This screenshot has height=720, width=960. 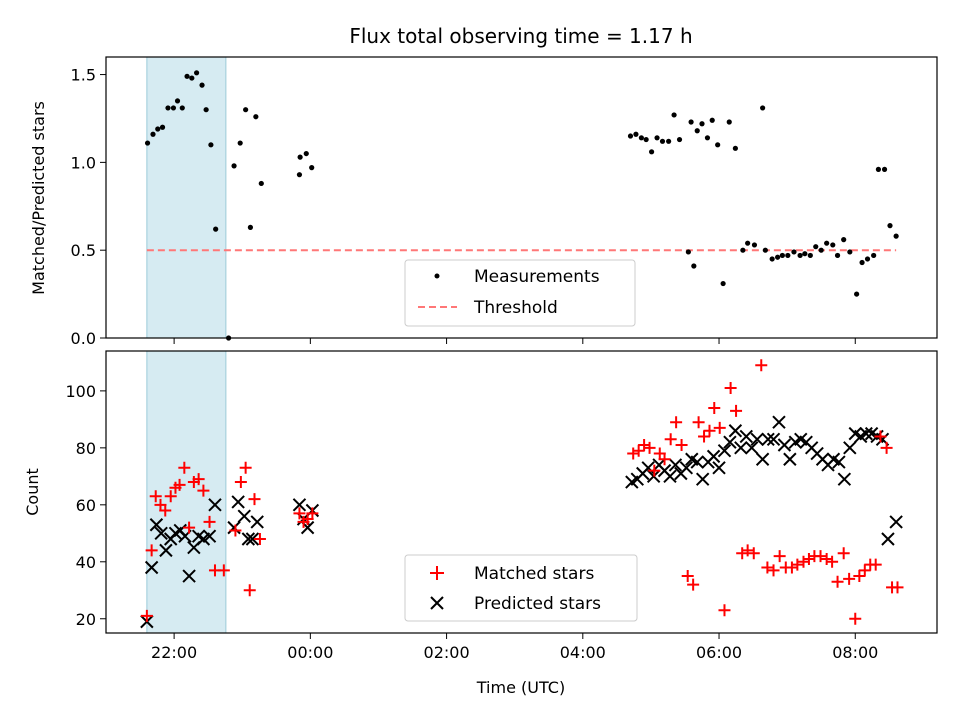 What do you see at coordinates (520, 293) in the screenshot?
I see `top-legend: Measurements Threshold` at bounding box center [520, 293].